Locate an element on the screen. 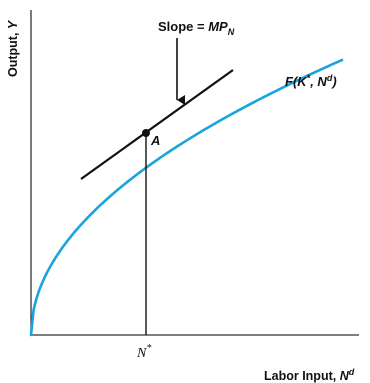 This screenshot has height=383, width=370. tangent-line is located at coordinates (157, 124).